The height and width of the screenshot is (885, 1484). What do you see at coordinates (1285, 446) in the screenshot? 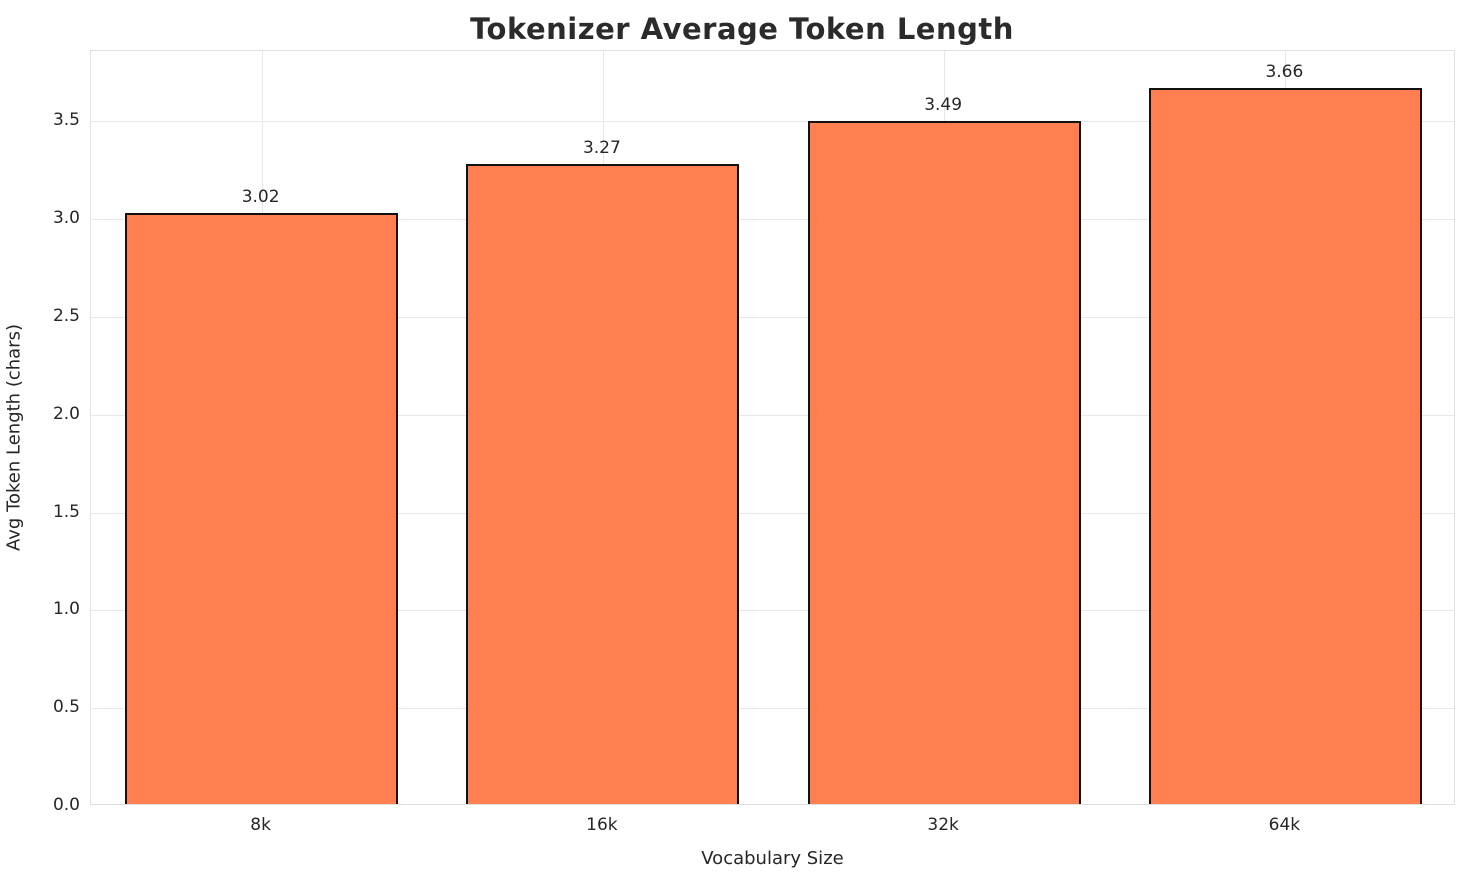
I see `bar-64k` at bounding box center [1285, 446].